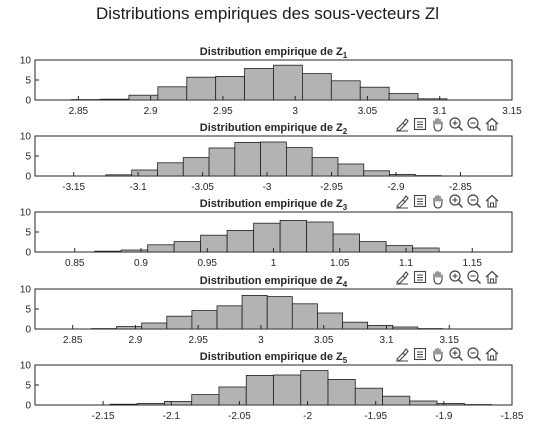  Describe the element at coordinates (267, 187) in the screenshot. I see `x-tick-label: -3` at that location.